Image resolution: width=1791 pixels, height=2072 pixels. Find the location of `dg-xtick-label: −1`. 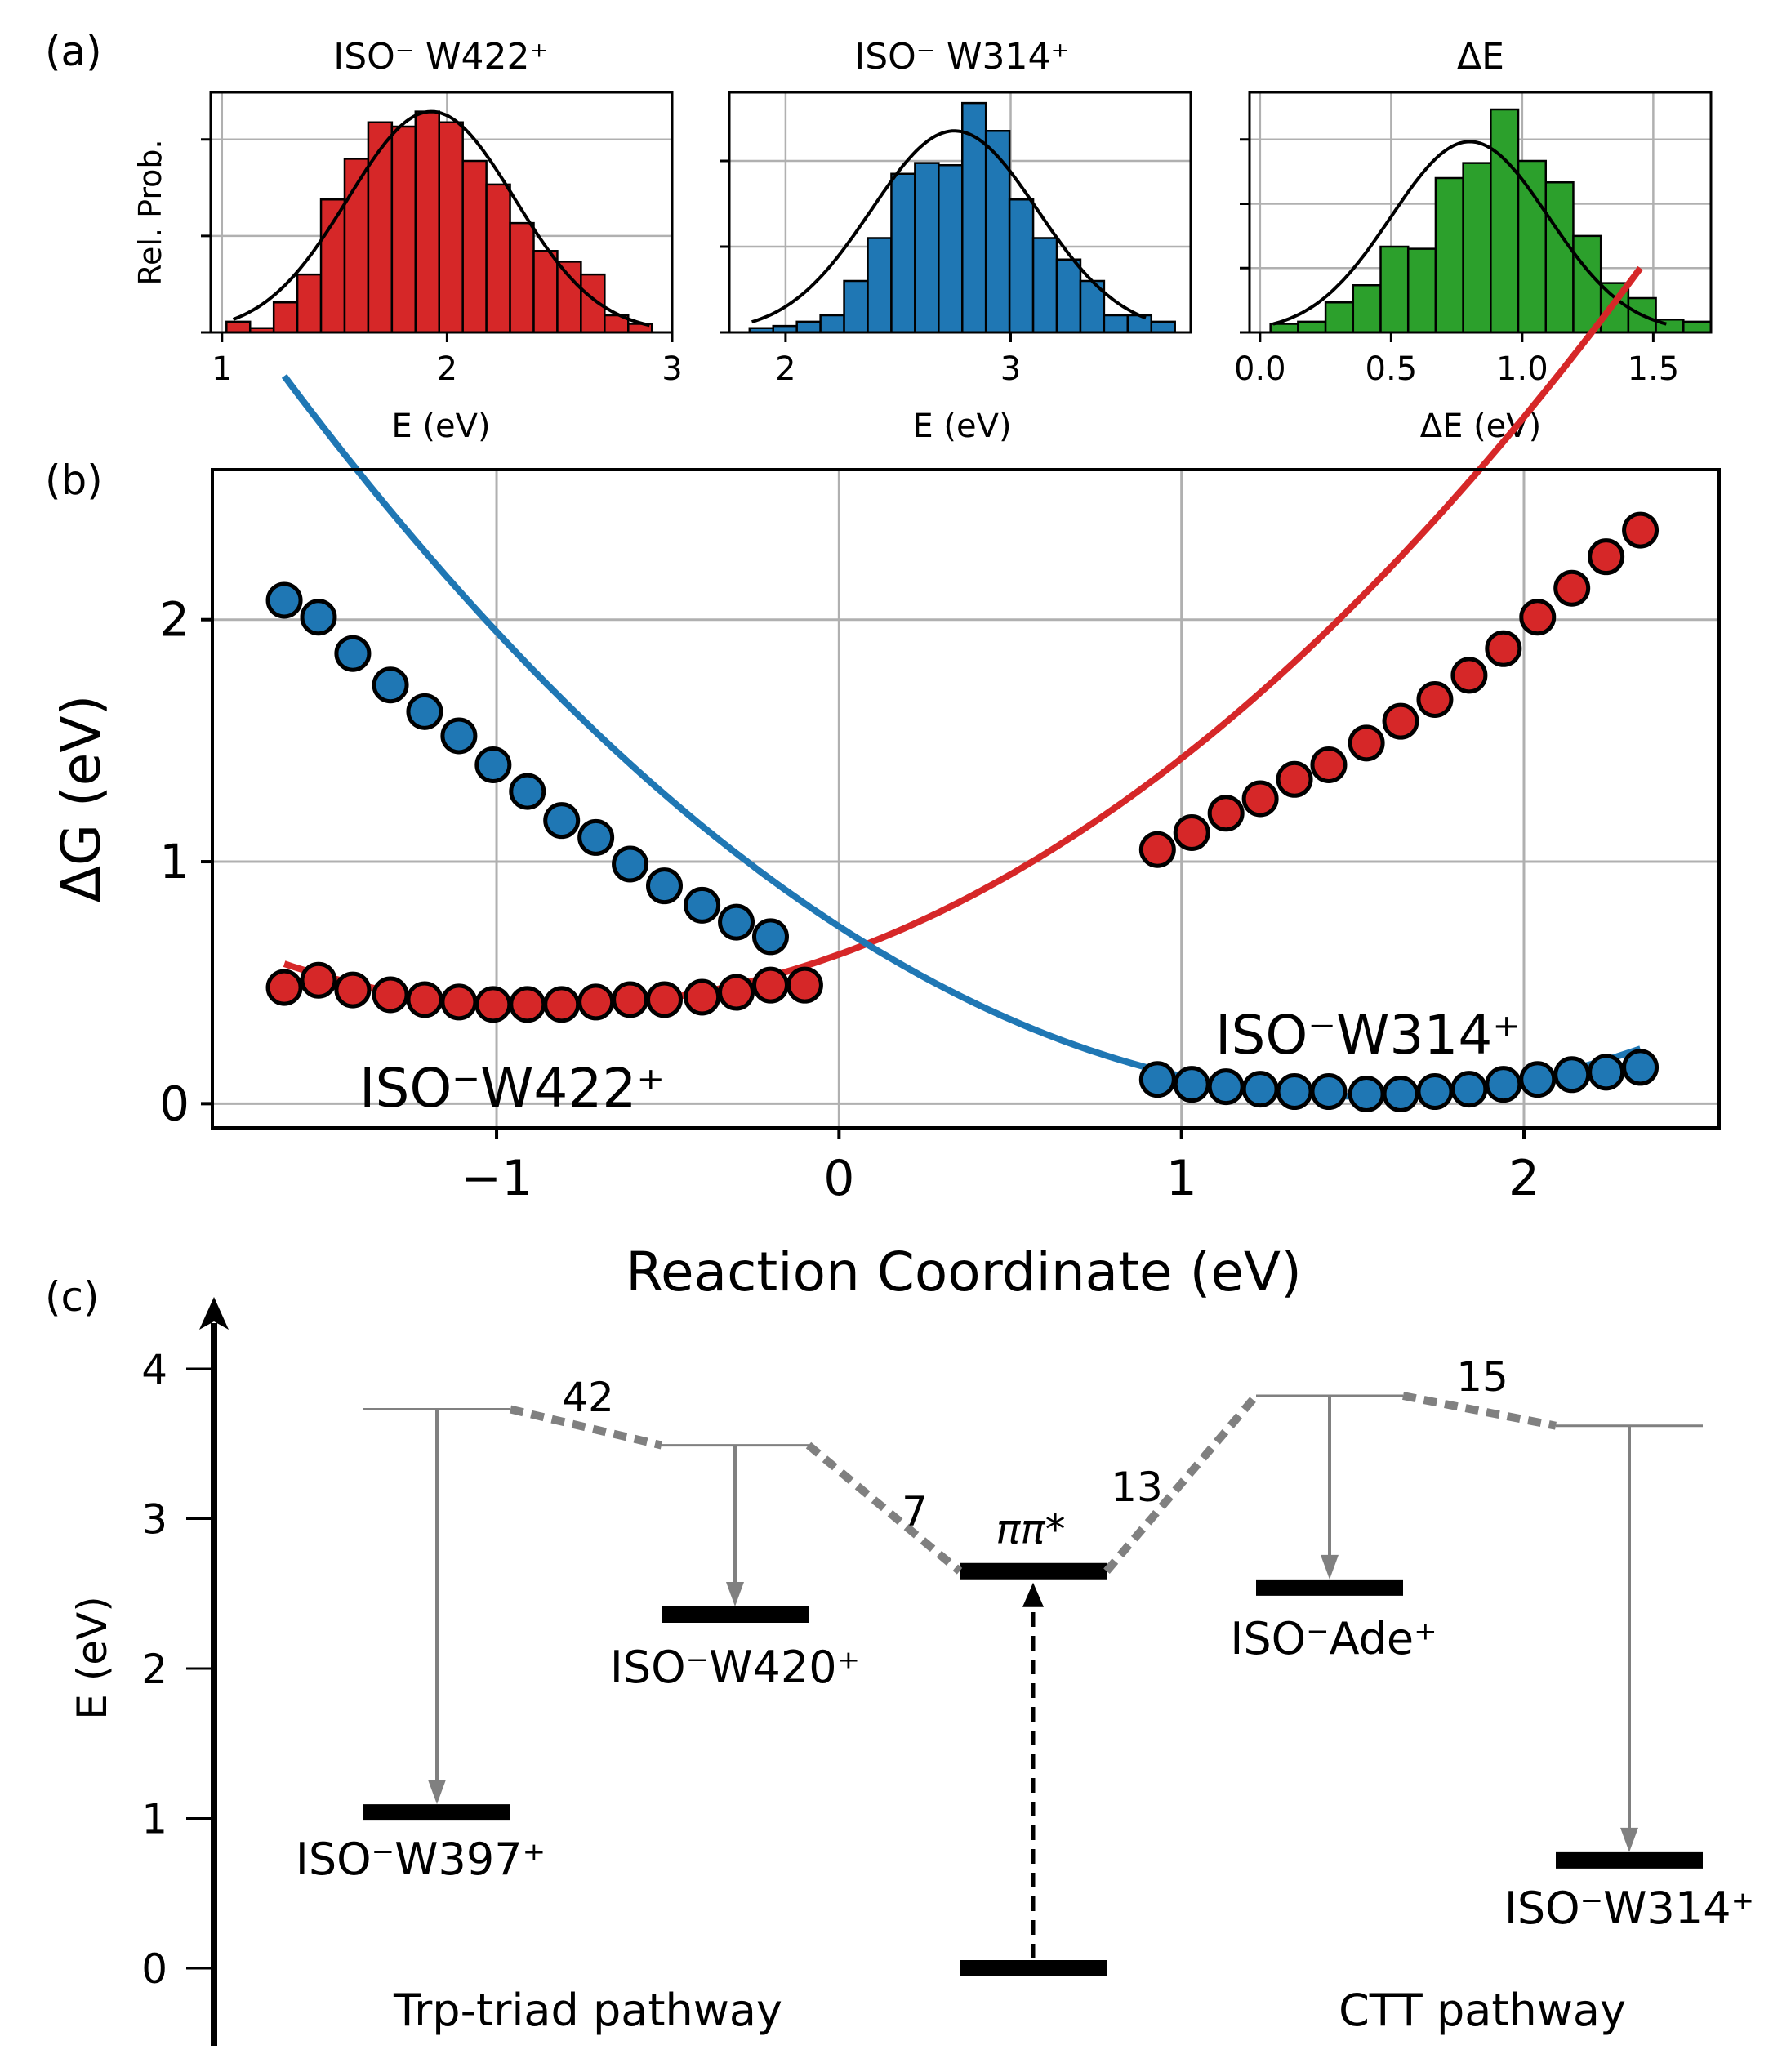

dg-xtick-label: −1 is located at coordinates (496, 1178).